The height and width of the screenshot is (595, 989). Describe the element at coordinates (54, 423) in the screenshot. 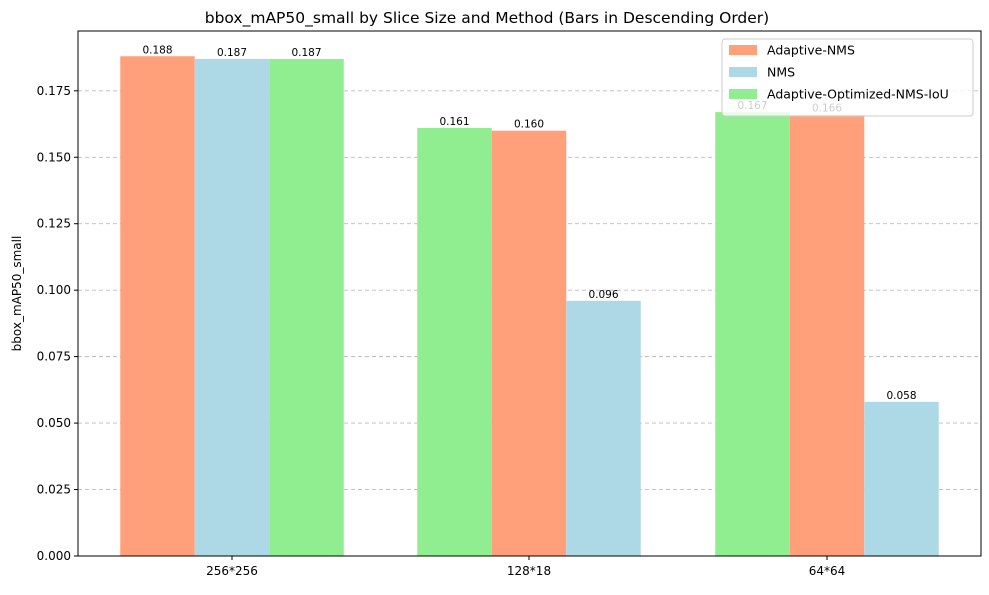

I see `y-tick-label: 0.050` at that location.